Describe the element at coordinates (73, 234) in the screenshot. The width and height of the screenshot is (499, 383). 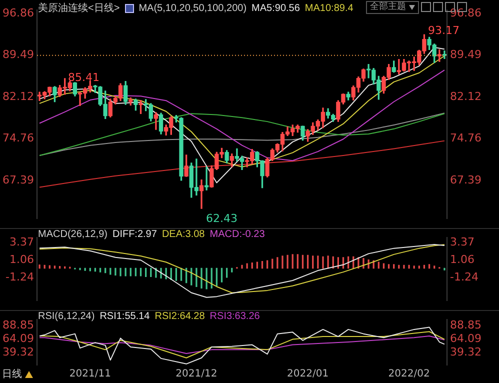
I see `chart-title: MACD(26,12,9)` at that location.